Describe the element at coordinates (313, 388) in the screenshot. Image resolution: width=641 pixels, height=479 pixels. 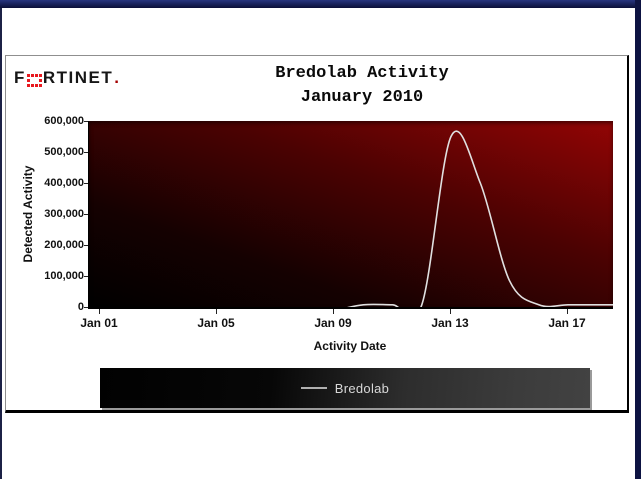
I see `legend-line-sample-icon` at that location.